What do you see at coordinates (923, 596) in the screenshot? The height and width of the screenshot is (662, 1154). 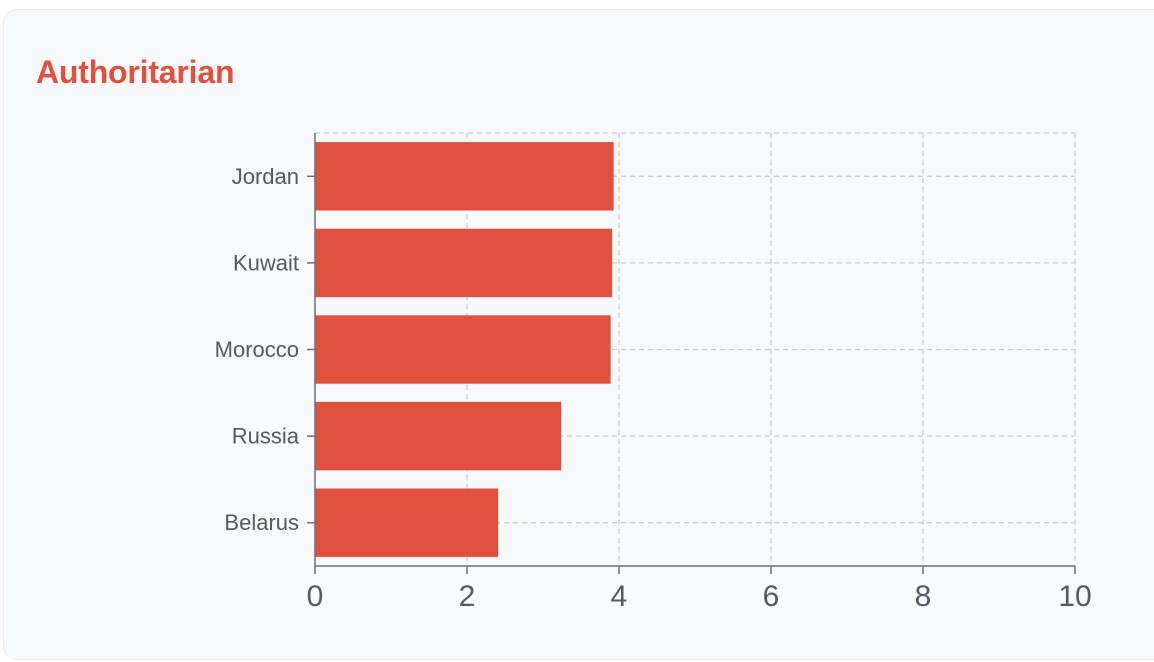 I see `x-tick-label: 8` at bounding box center [923, 596].